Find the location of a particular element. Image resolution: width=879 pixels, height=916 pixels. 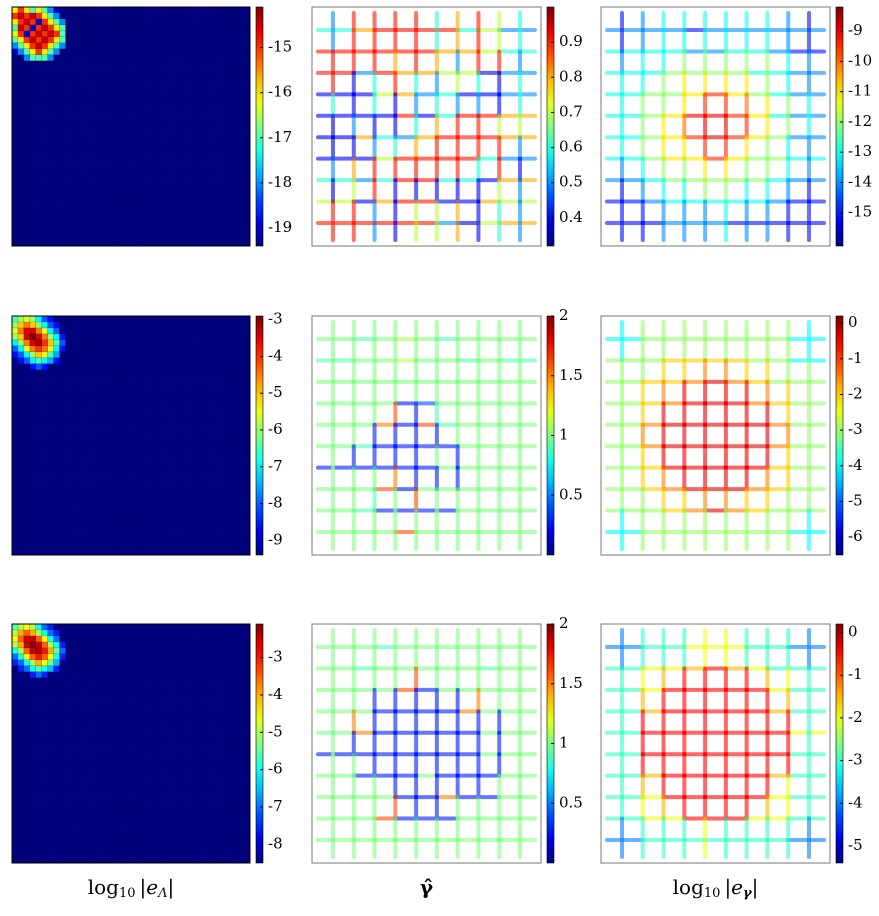

colorbar-tick-label: 0 is located at coordinates (853, 322).